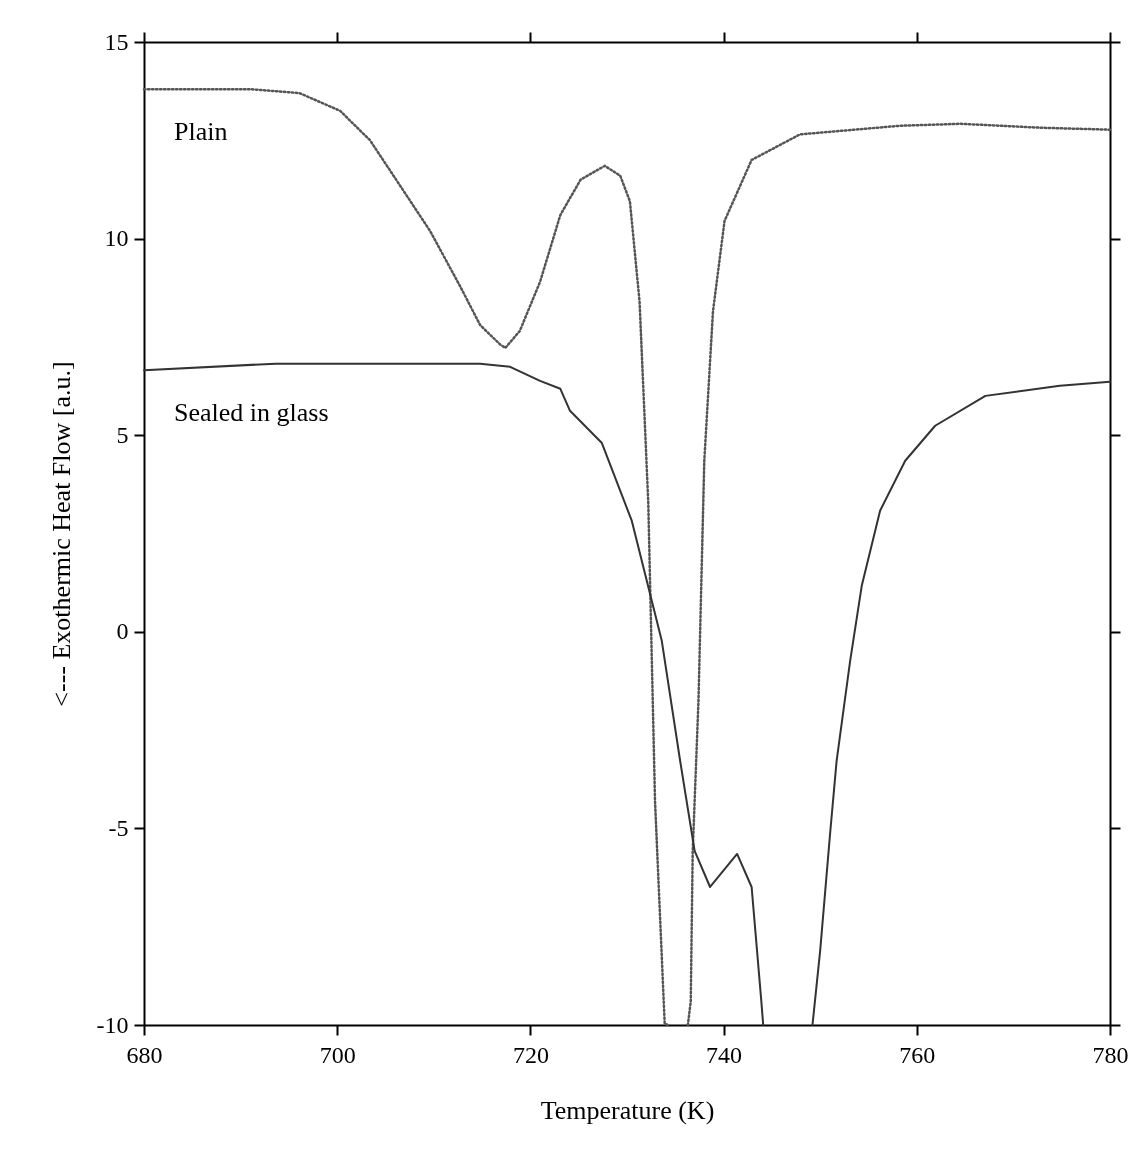 The image size is (1136, 1160). I want to click on x-tick-label: 720, so click(530, 1054).